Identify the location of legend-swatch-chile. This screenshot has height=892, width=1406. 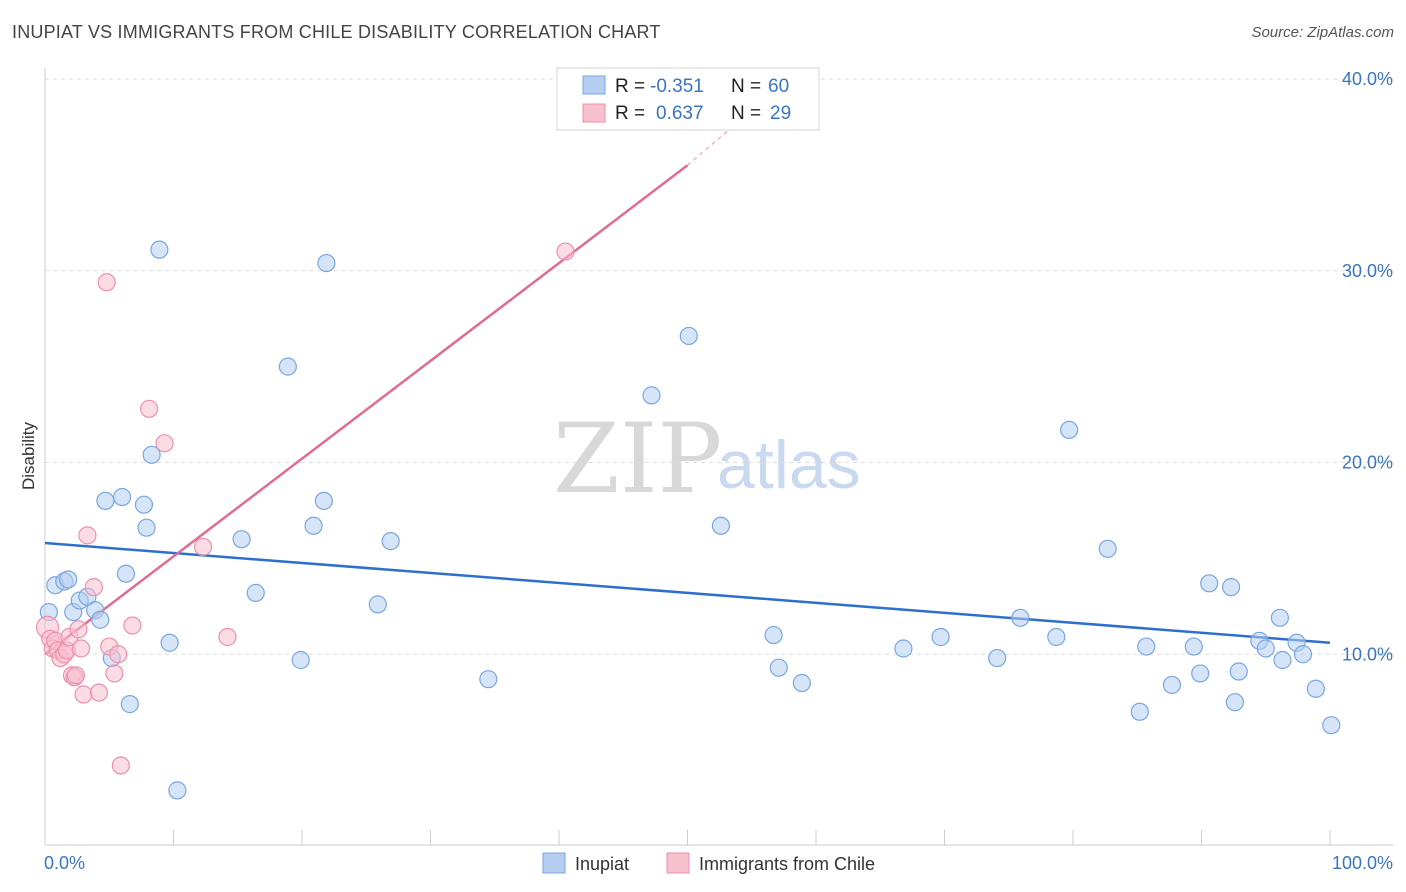
(594, 113).